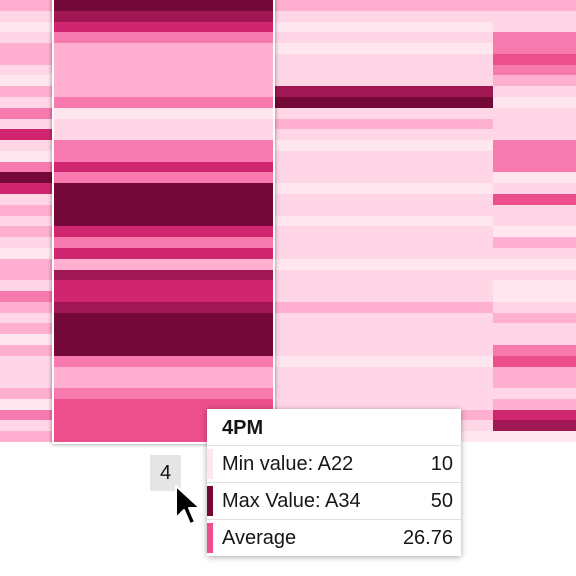 This screenshot has width=576, height=576. Describe the element at coordinates (534, 221) in the screenshot. I see `heatmap-column` at that location.